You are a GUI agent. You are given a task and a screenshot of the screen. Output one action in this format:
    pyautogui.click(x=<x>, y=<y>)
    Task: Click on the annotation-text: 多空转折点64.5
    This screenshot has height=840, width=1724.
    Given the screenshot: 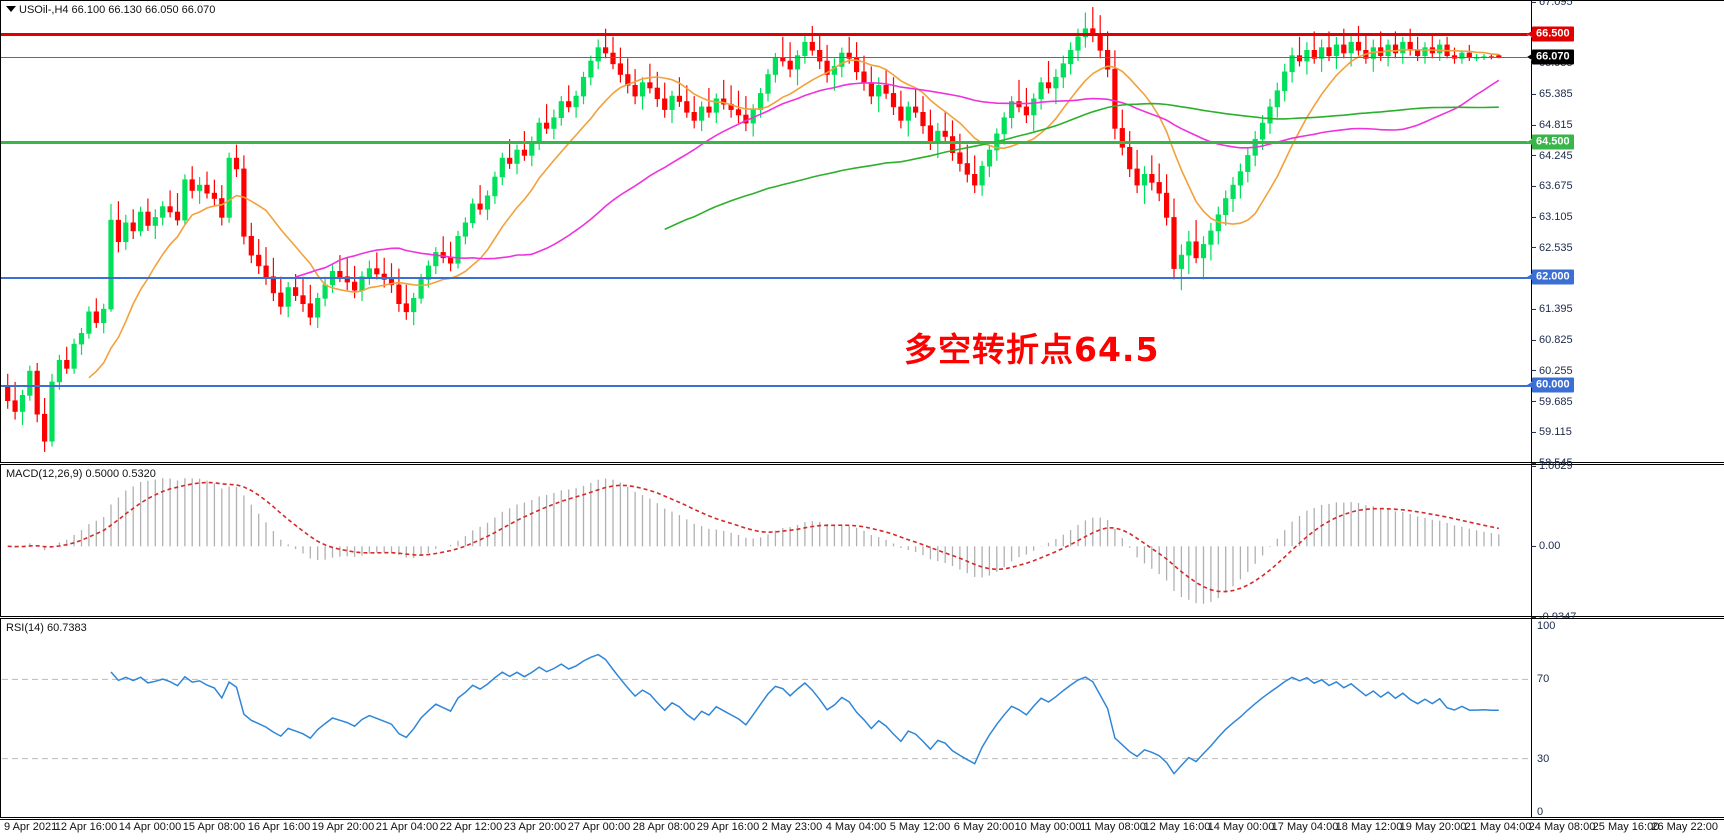 What is the action you would take?
    pyautogui.click(x=1032, y=349)
    